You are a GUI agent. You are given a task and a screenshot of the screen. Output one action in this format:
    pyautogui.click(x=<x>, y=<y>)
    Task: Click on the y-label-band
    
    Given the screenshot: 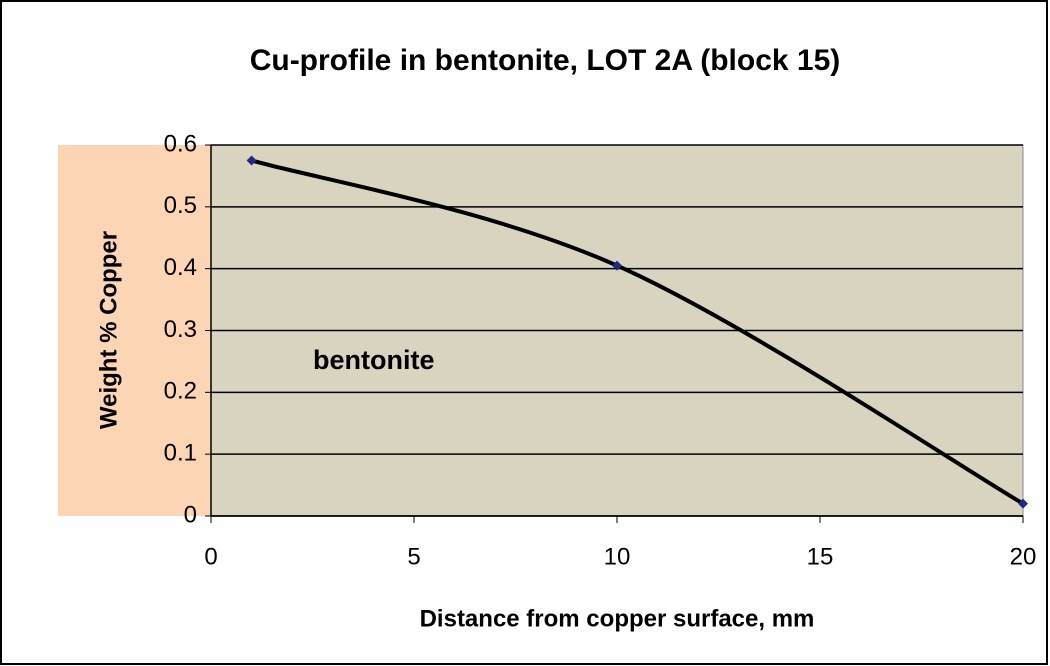 What is the action you would take?
    pyautogui.click(x=134, y=330)
    